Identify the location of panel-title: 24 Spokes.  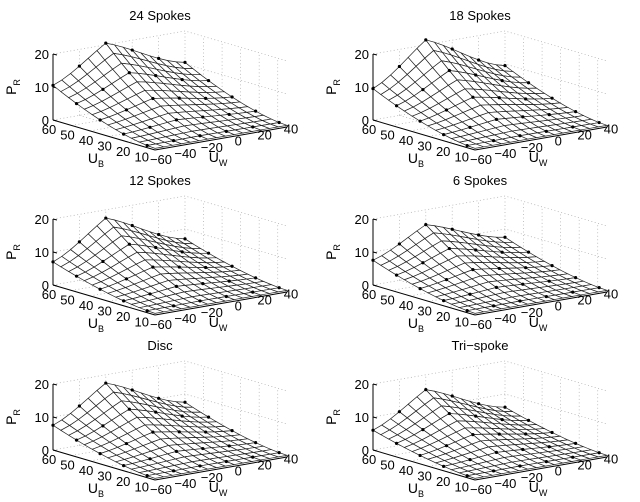
(160, 15).